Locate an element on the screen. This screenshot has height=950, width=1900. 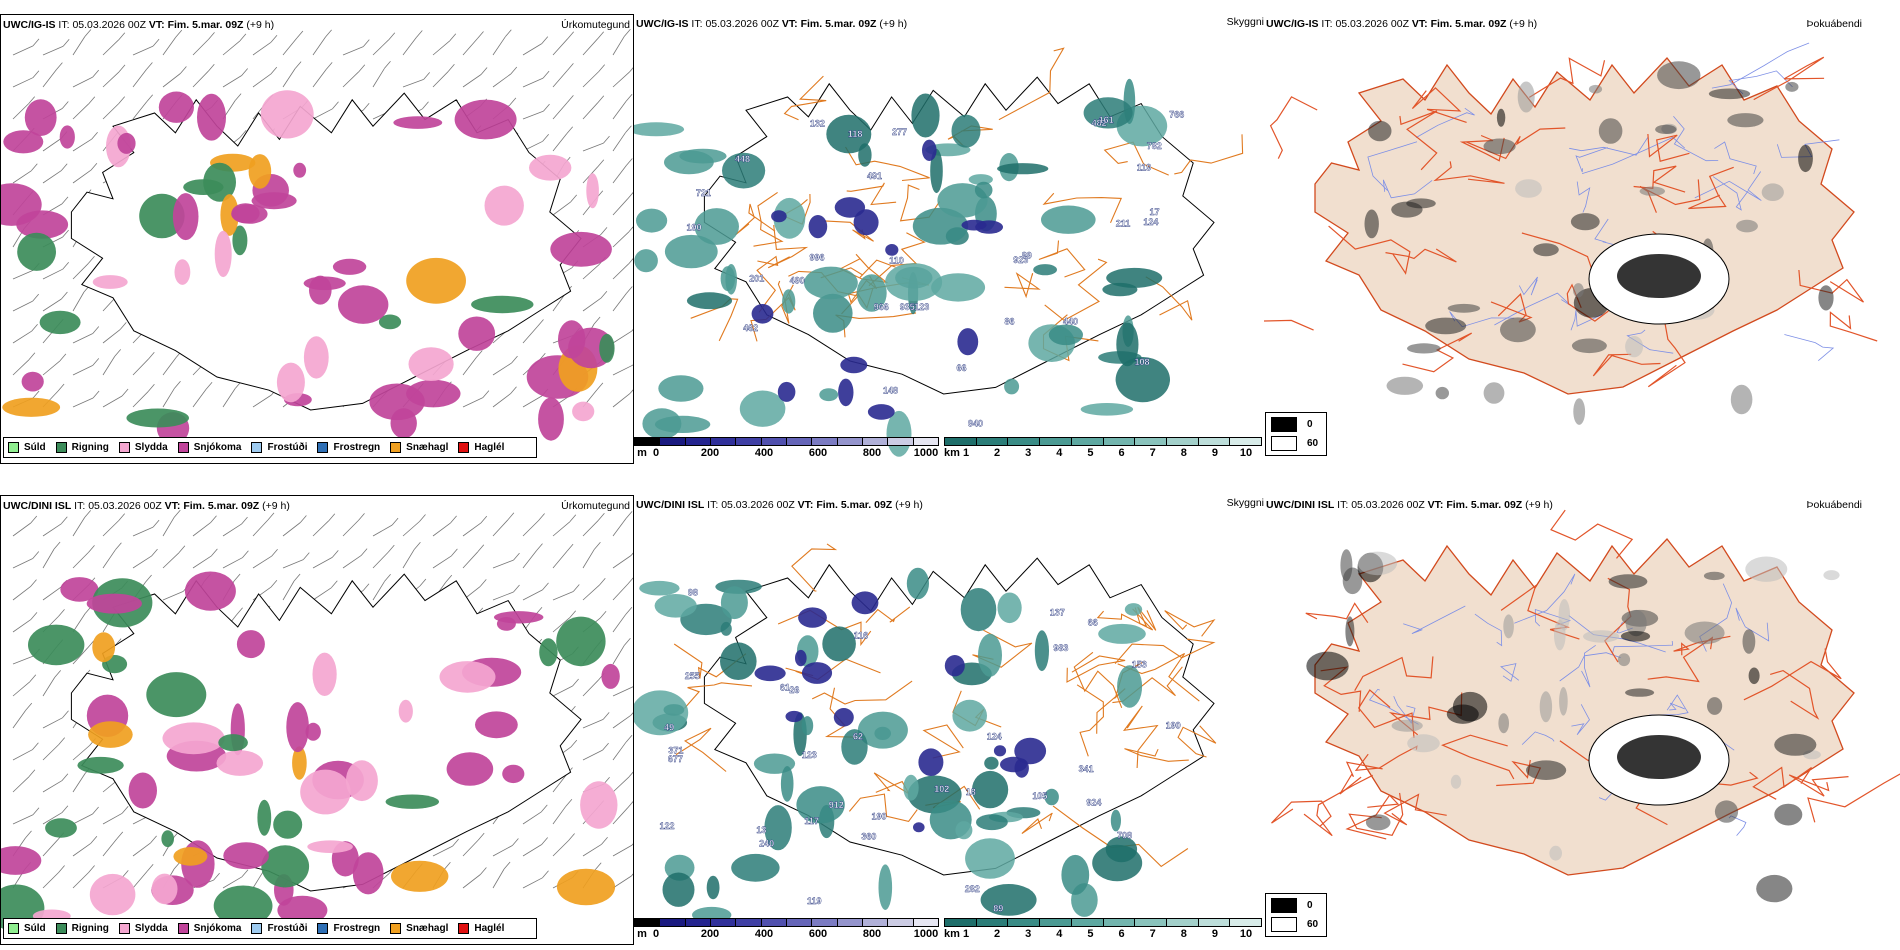
ceiling-value-label: 161 is located at coordinates (1106, 120).